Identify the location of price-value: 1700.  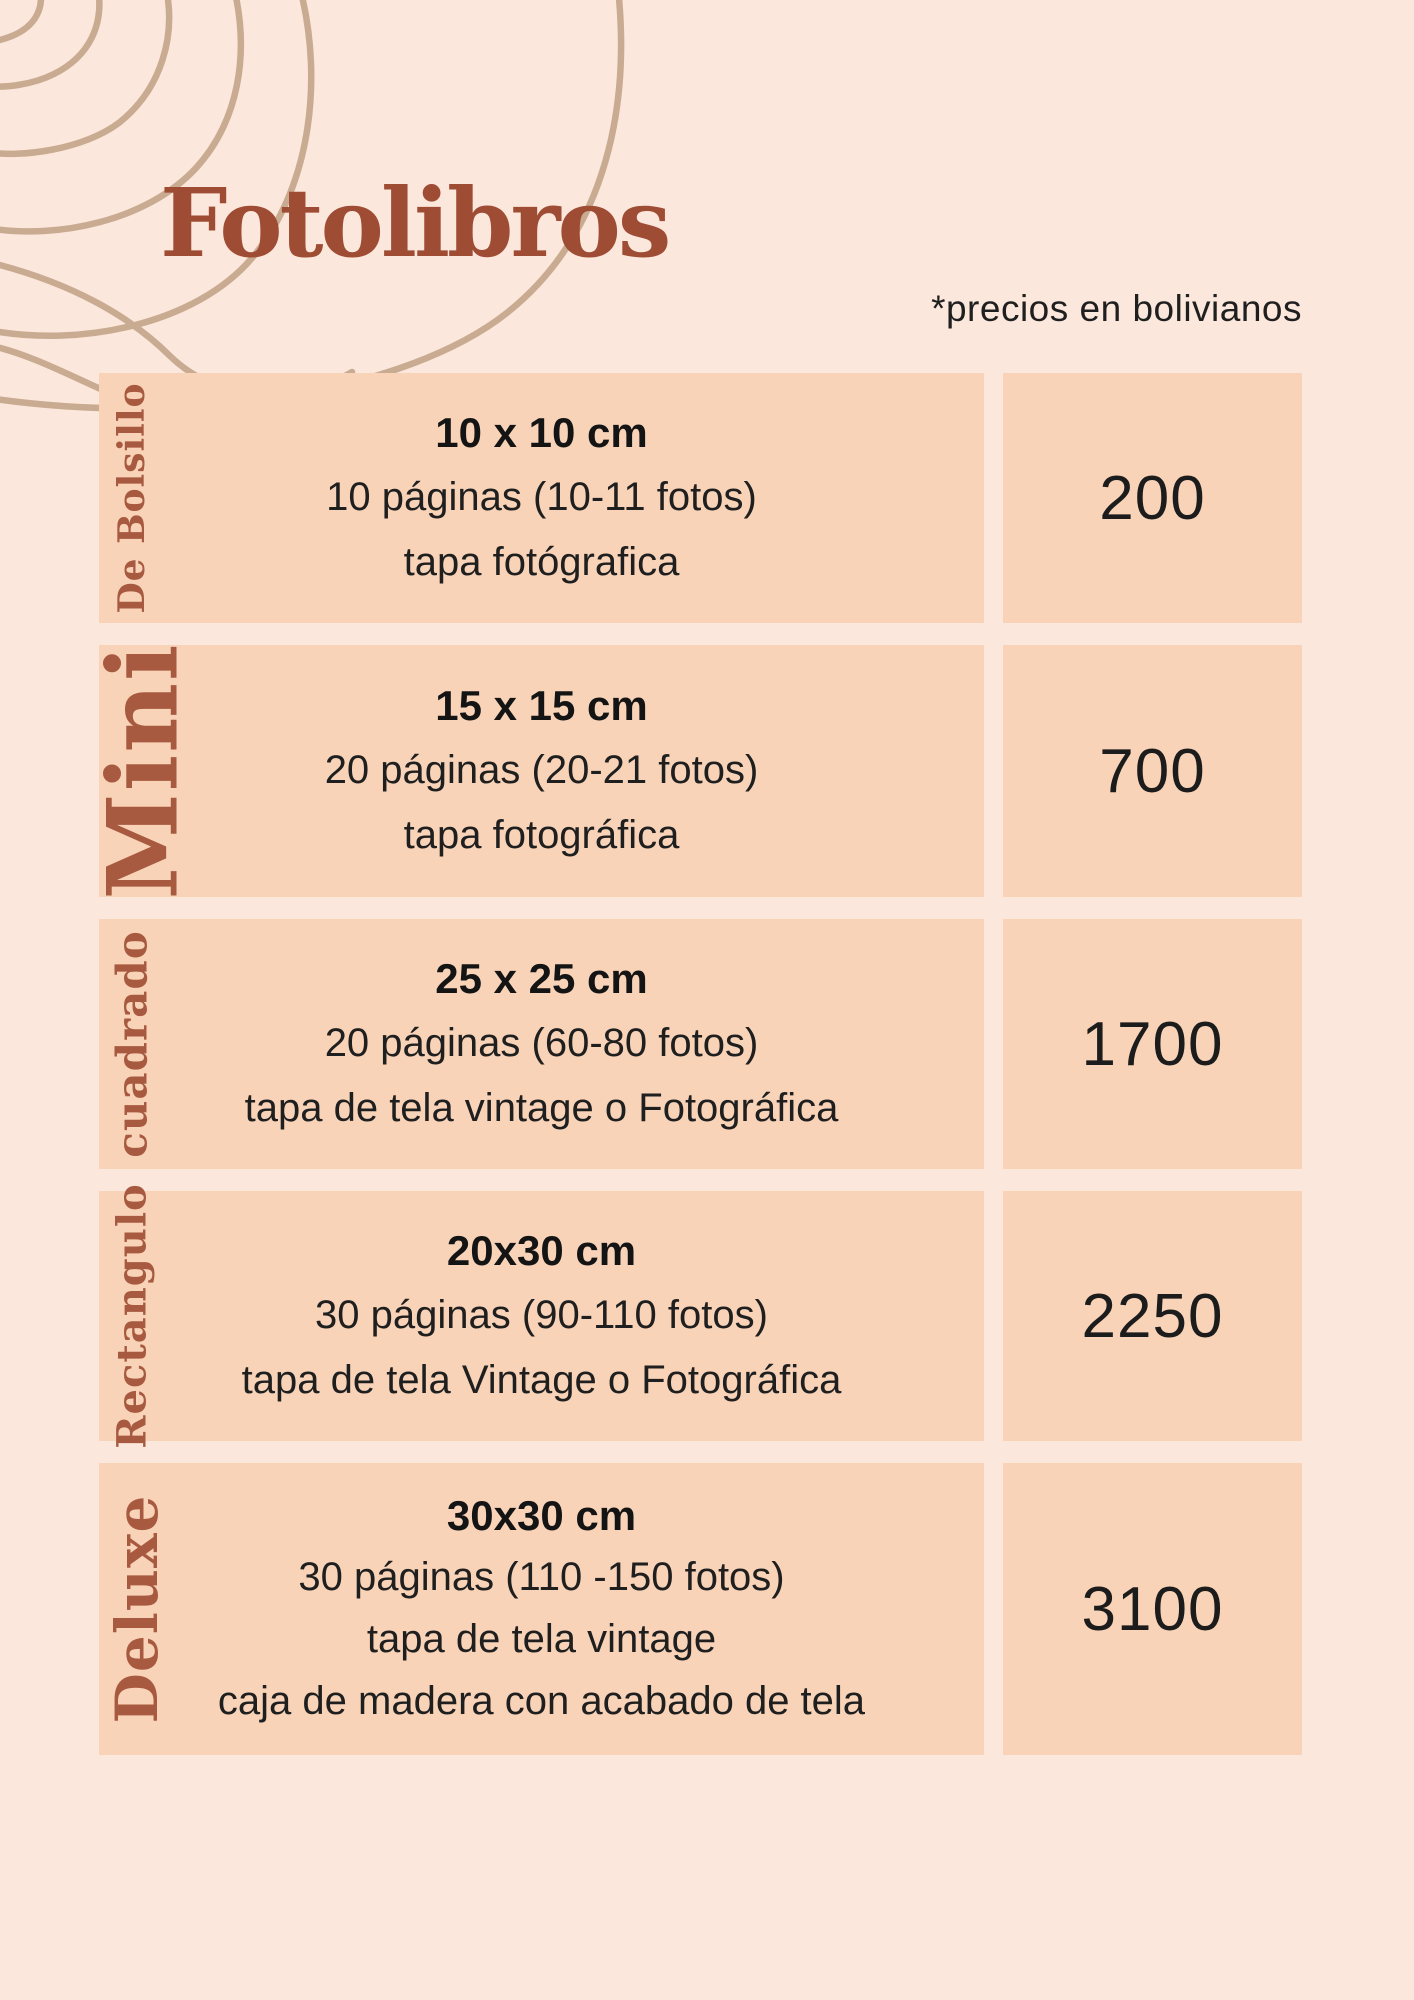
(1152, 1044).